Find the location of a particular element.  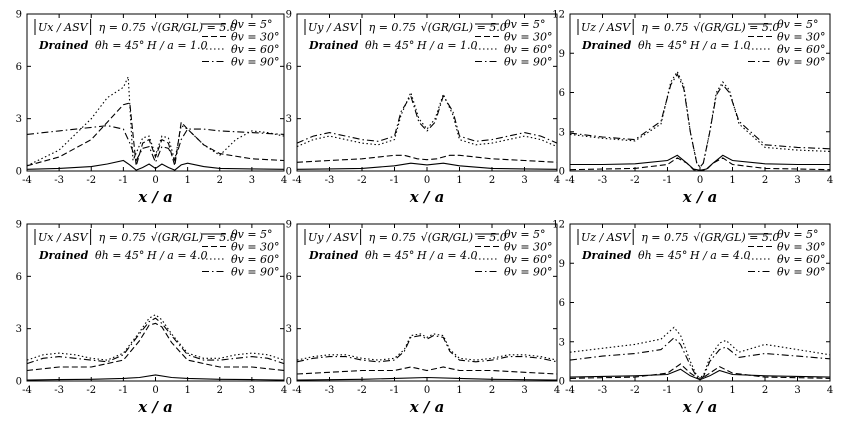

h-over-a-annotation: H / a = 4.0 is located at coordinates (177, 255).